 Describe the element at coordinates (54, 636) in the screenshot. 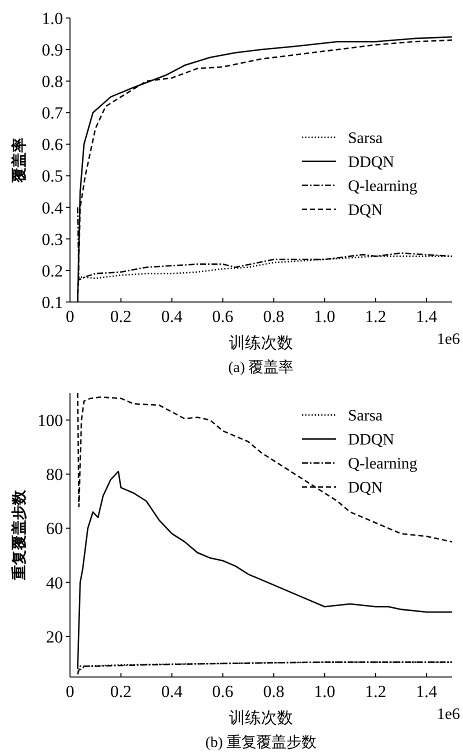

I see `y-tick-label: 20` at that location.